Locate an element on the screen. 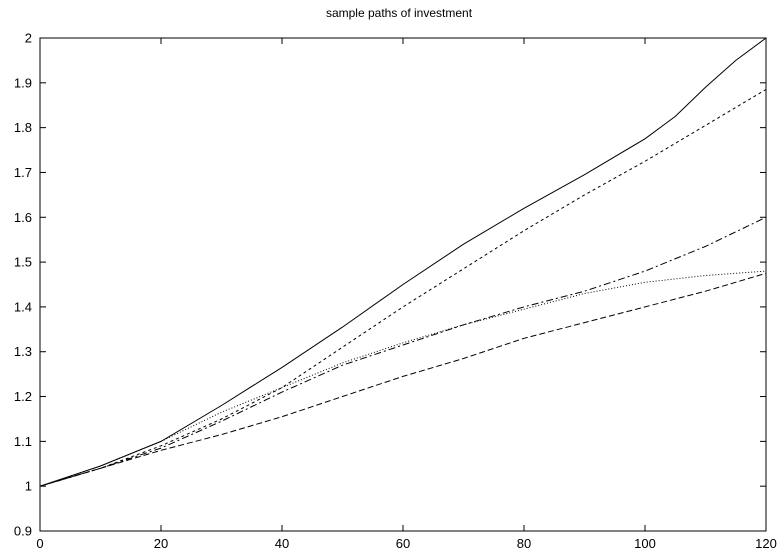  y-tick-label: 0.9 is located at coordinates (23, 531).